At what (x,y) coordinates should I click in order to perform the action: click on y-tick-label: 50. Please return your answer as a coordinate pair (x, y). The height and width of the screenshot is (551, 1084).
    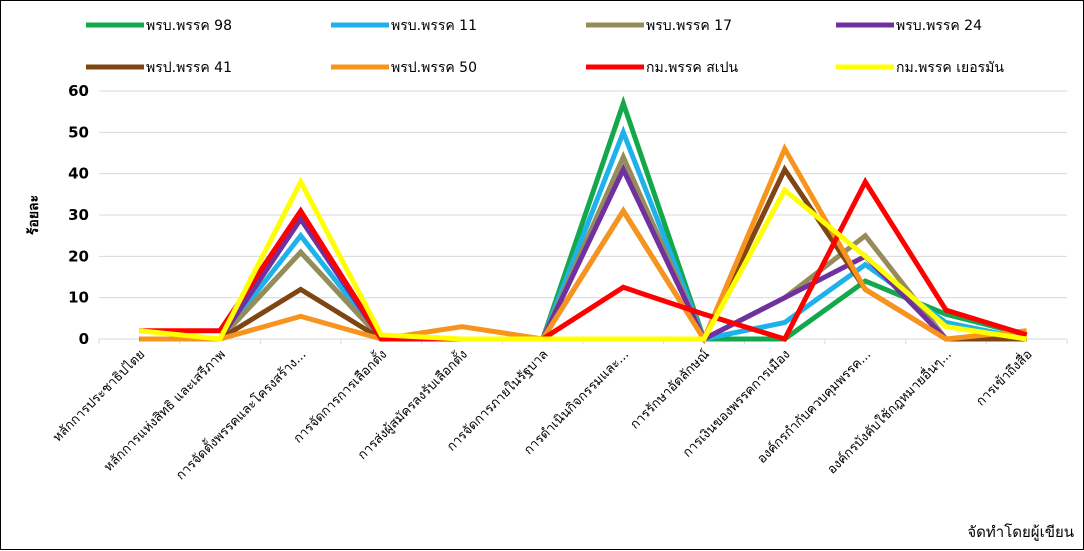
    Looking at the image, I should click on (78, 132).